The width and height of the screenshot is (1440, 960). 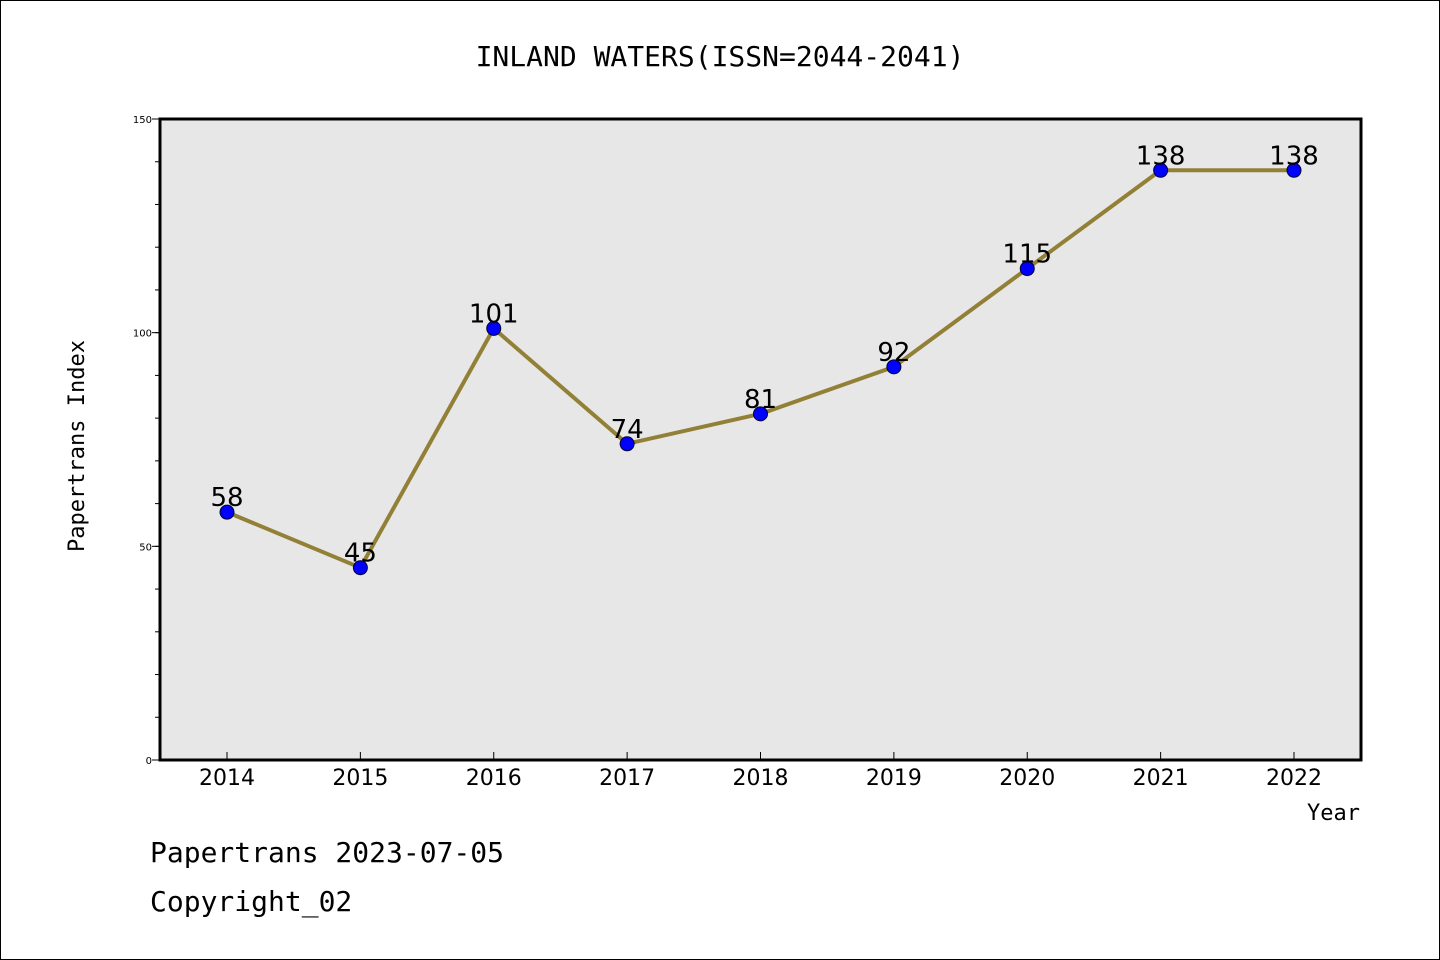 What do you see at coordinates (1027, 778) in the screenshot?
I see `x-tick-label: 2020` at bounding box center [1027, 778].